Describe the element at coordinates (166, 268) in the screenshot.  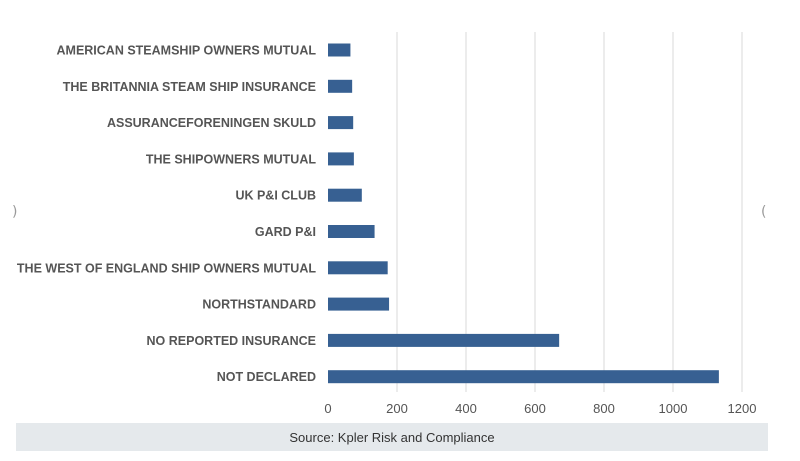
I see `category-label: THE WEST OF ENGLAND SHIP OWNERS MUTUAL` at that location.